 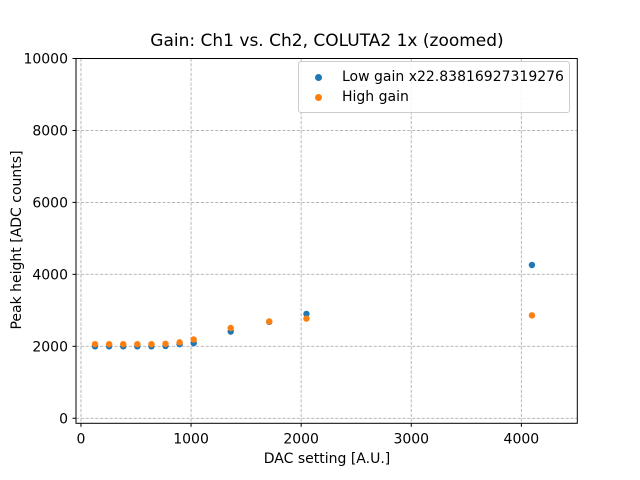 I want to click on low-gain-marker-icon, so click(x=318, y=77).